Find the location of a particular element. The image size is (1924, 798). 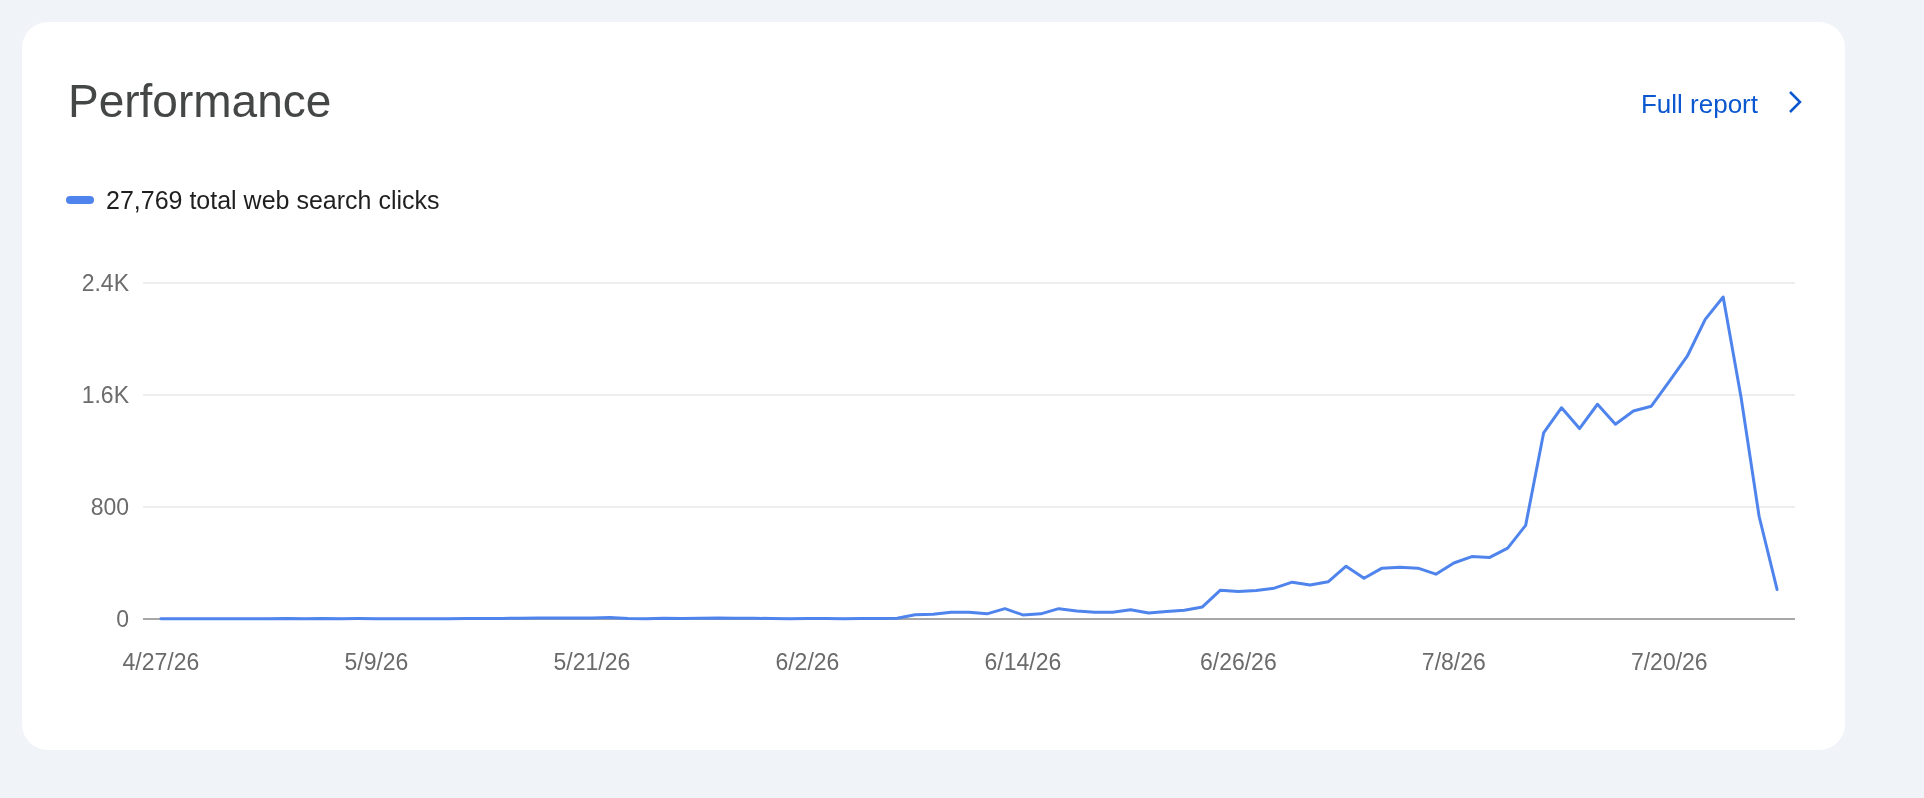

x-tick-label: 5/9/26 is located at coordinates (376, 662).